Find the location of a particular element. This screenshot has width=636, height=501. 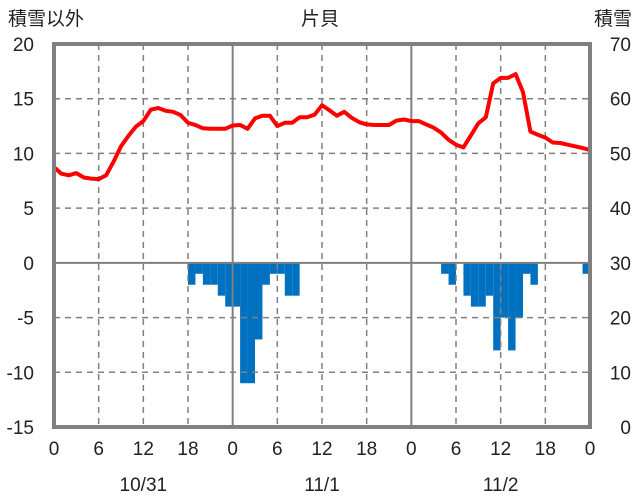

chart-title: 片貝 is located at coordinates (320, 19).